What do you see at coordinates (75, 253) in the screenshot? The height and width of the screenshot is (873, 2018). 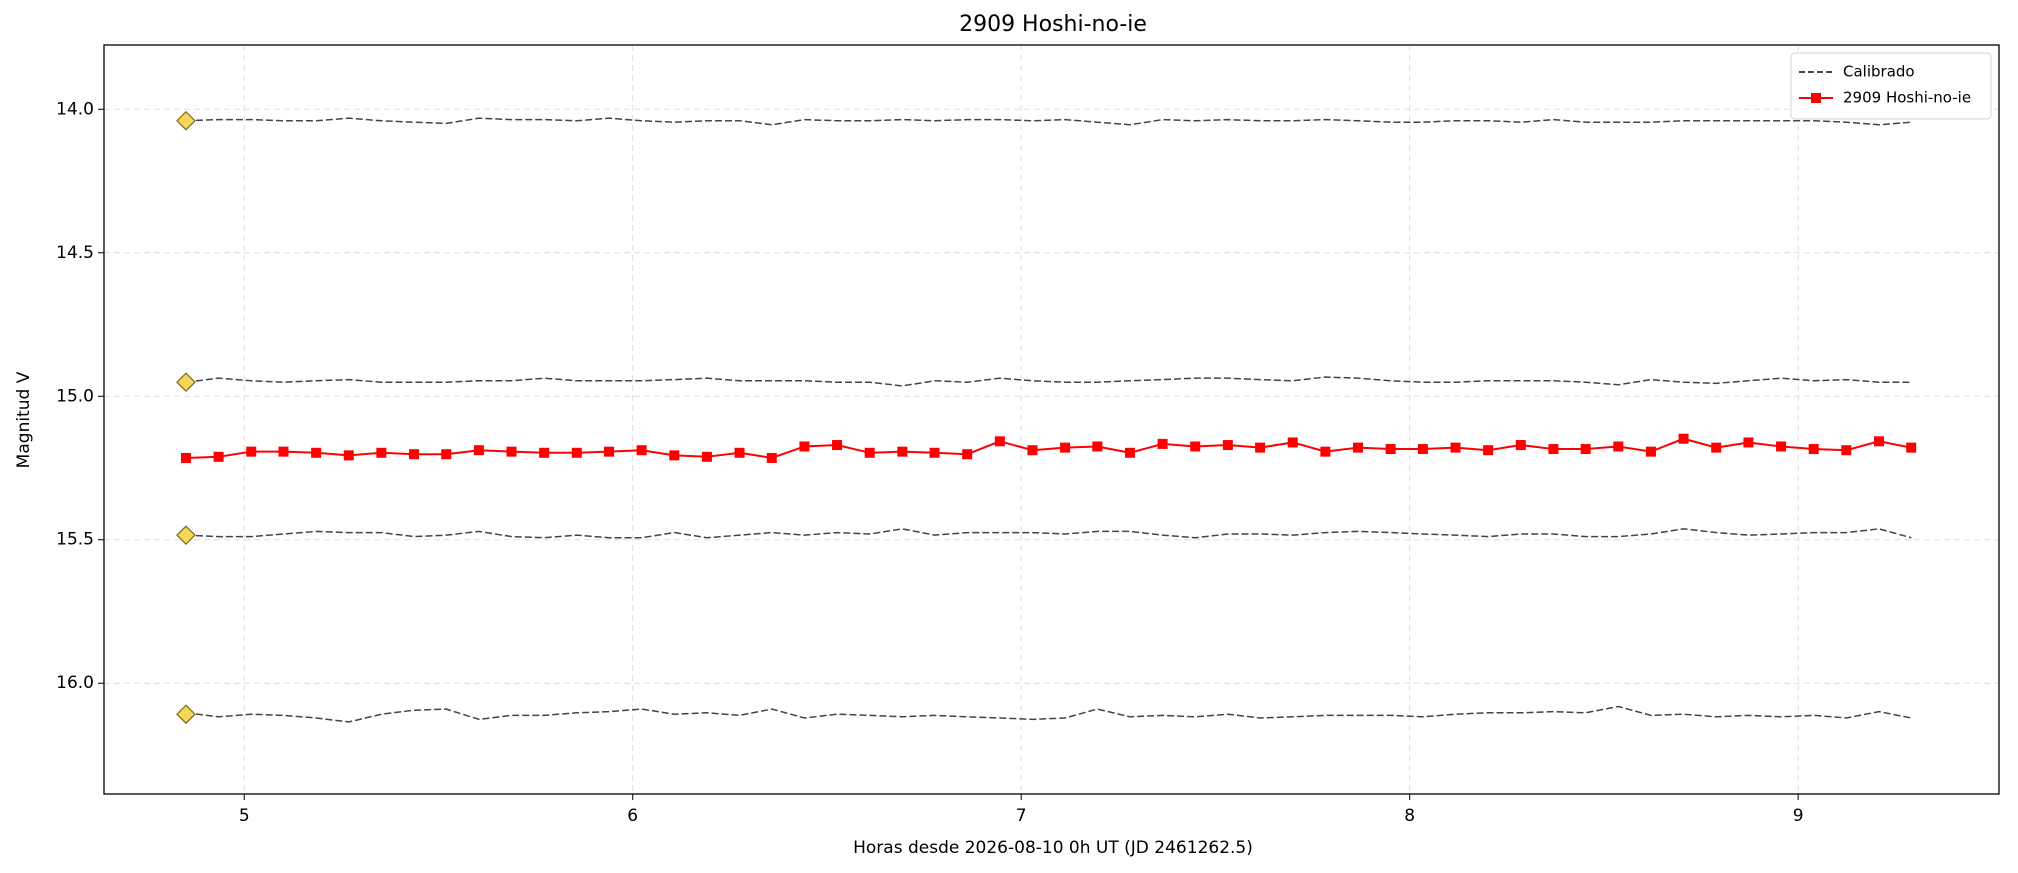 I see `y-tick-label: 14.5` at bounding box center [75, 253].